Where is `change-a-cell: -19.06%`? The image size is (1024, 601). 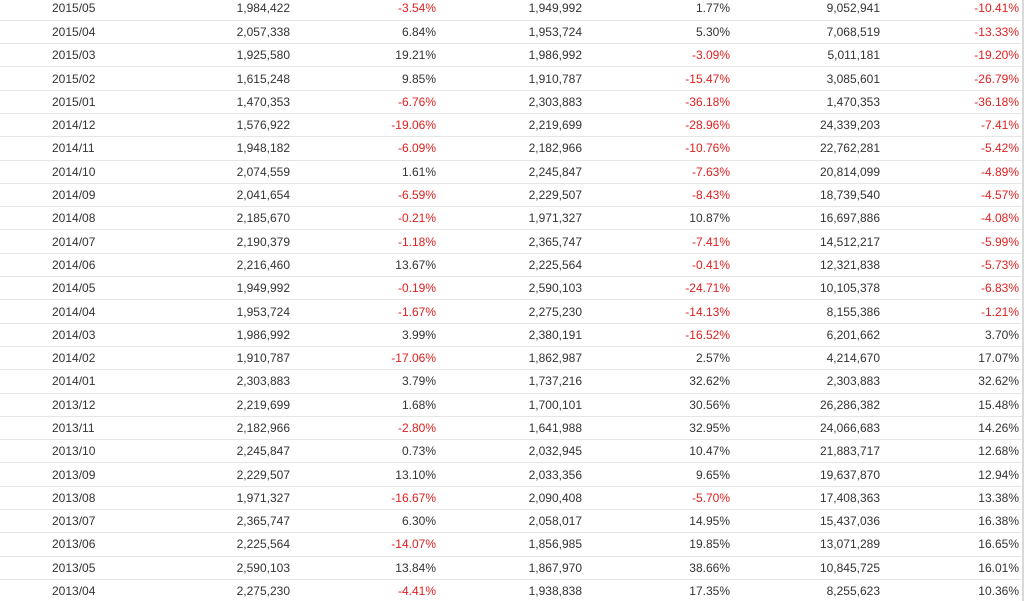
change-a-cell: -19.06% is located at coordinates (367, 125).